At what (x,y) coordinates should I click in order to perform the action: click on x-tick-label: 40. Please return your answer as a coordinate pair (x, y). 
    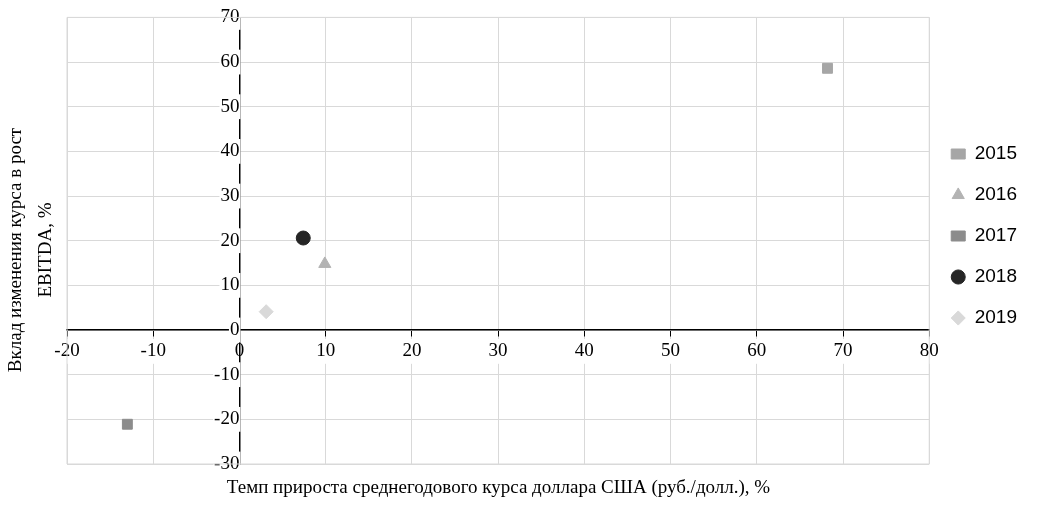
    Looking at the image, I should click on (584, 350).